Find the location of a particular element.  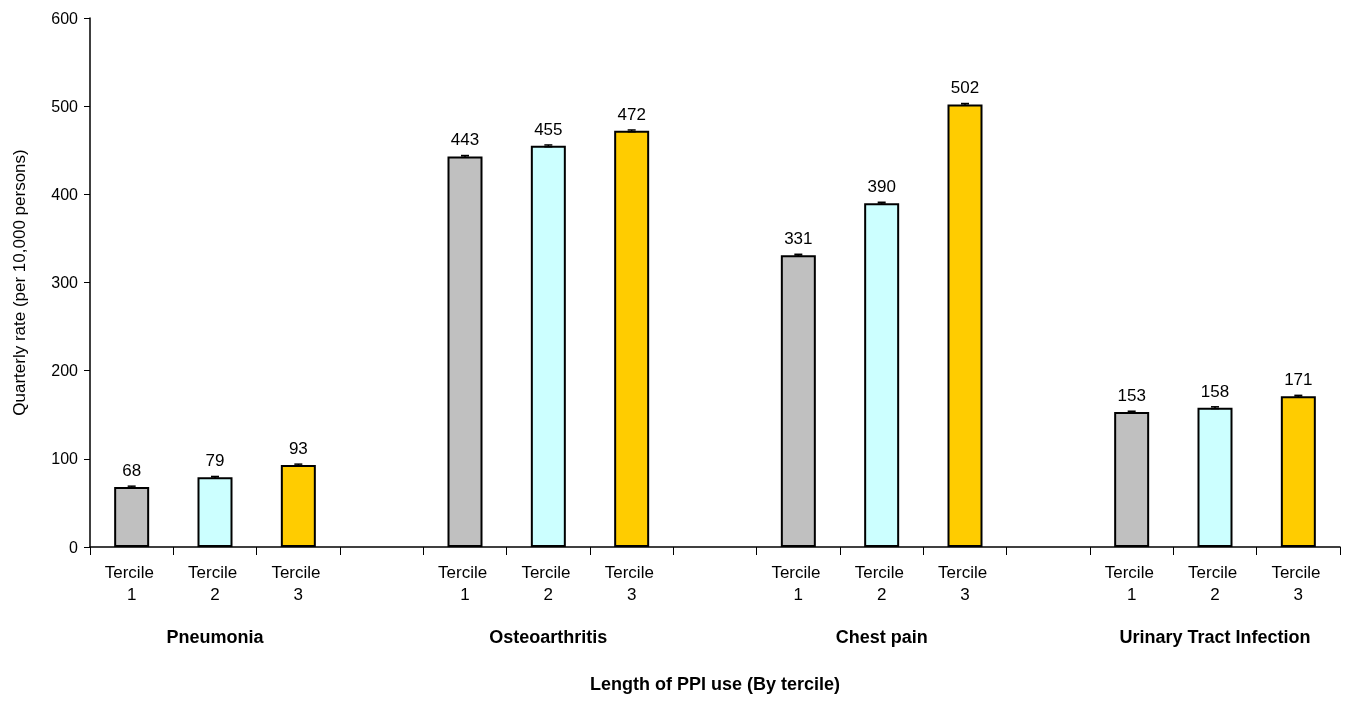

y-tick-label: 400 is located at coordinates (65, 194).